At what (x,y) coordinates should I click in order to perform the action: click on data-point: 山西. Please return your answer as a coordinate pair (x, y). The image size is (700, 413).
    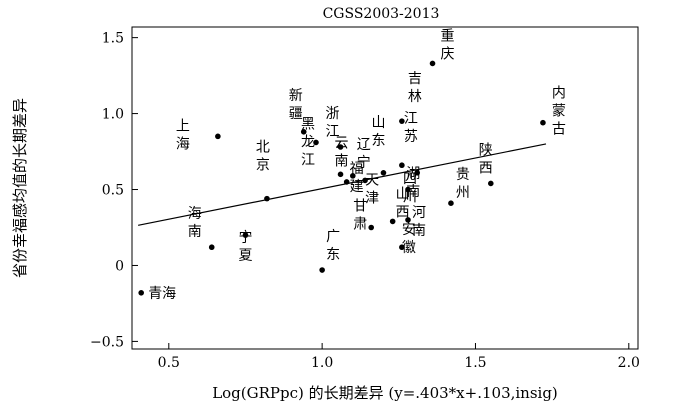
    Looking at the image, I should click on (399, 205).